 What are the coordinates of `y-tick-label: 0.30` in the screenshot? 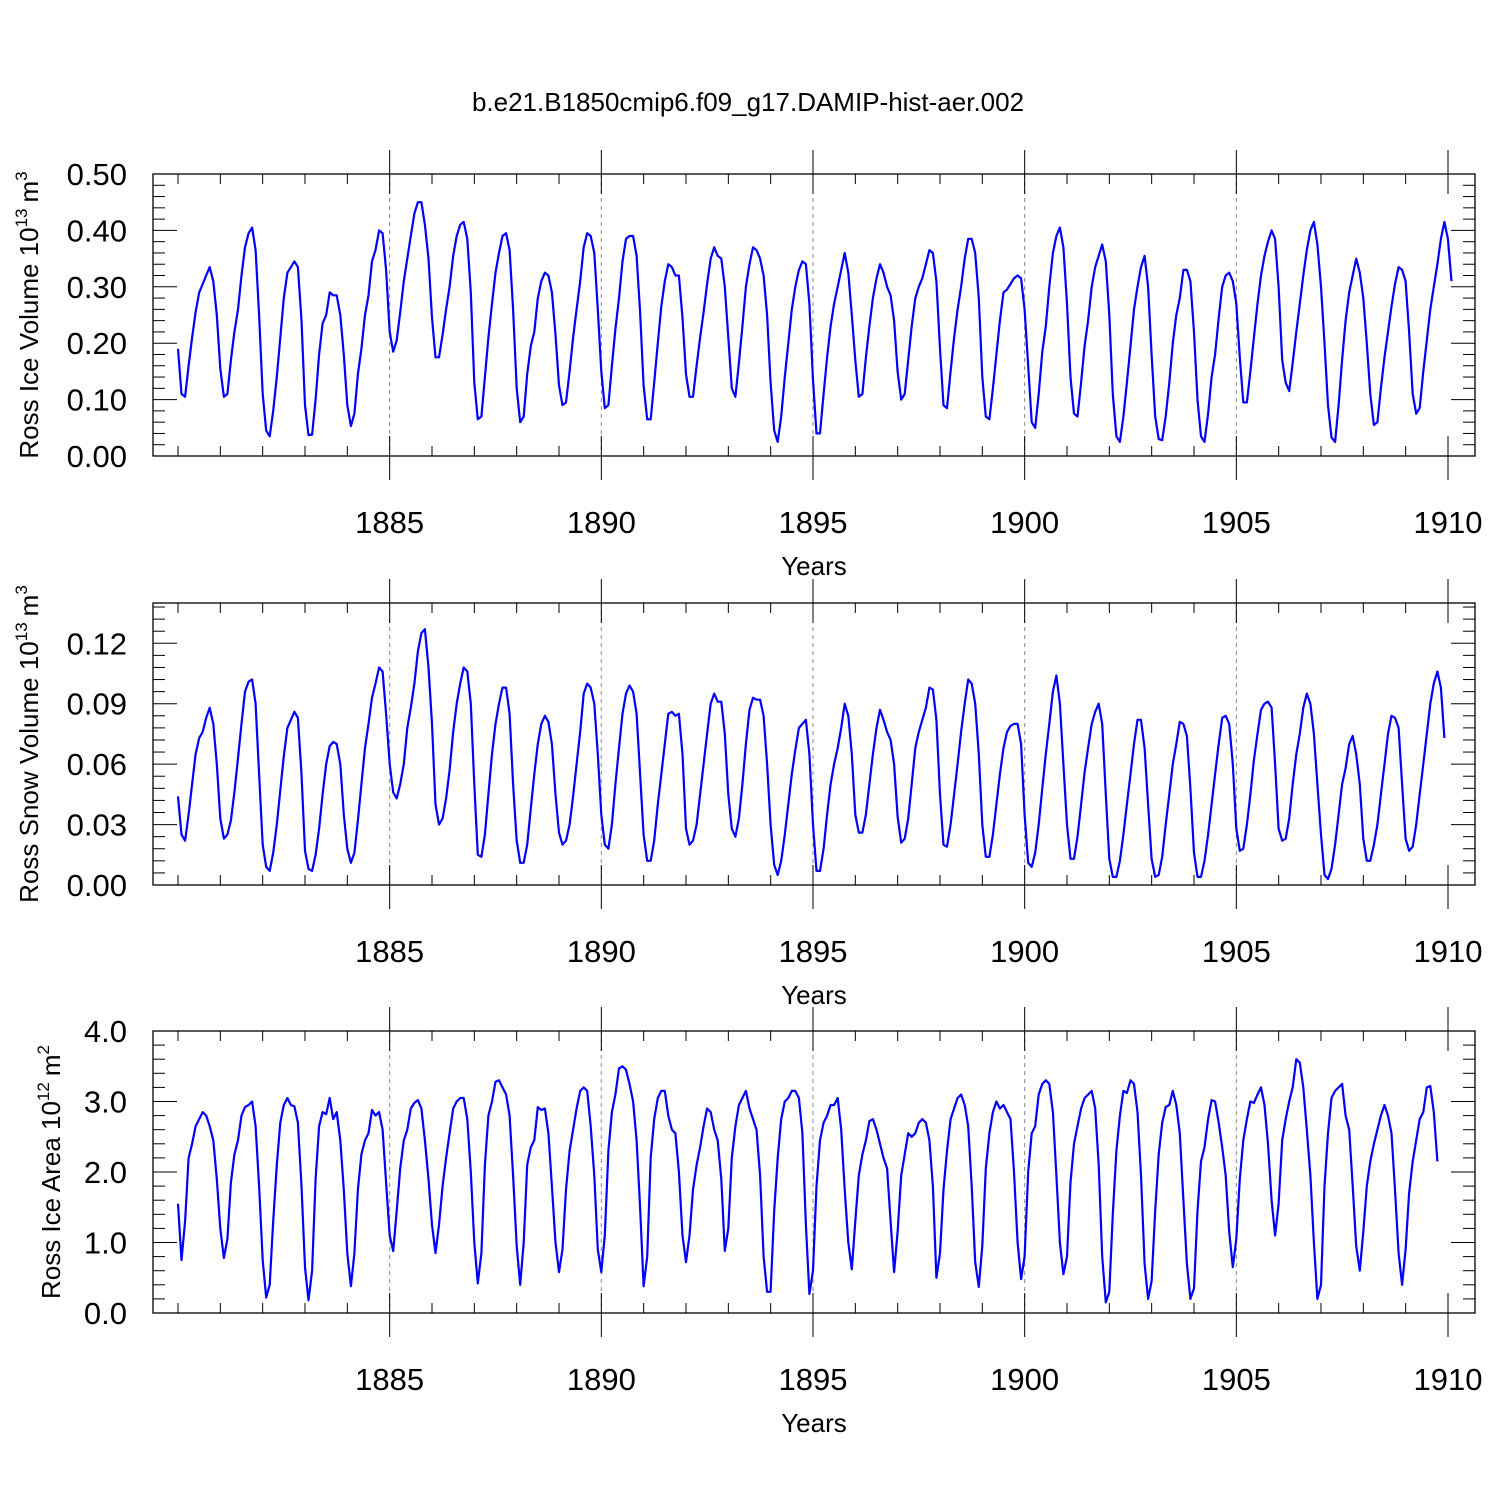 It's located at (97, 287).